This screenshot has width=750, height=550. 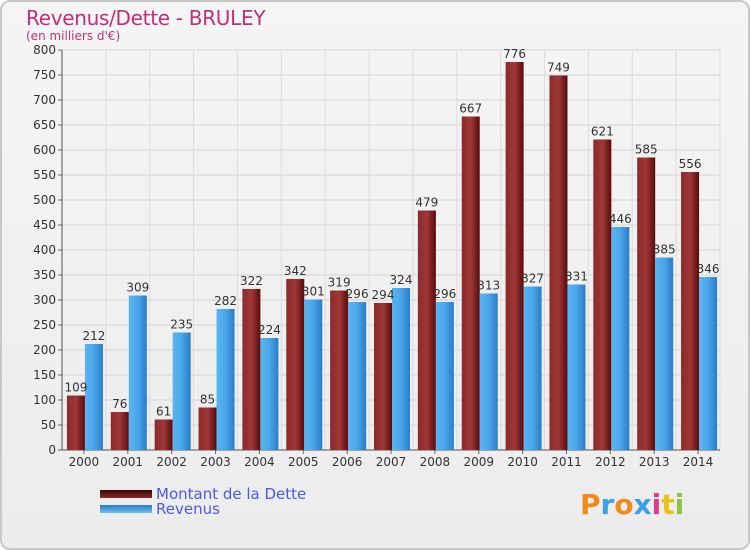 What do you see at coordinates (259, 462) in the screenshot?
I see `x-tick-label: 2004` at bounding box center [259, 462].